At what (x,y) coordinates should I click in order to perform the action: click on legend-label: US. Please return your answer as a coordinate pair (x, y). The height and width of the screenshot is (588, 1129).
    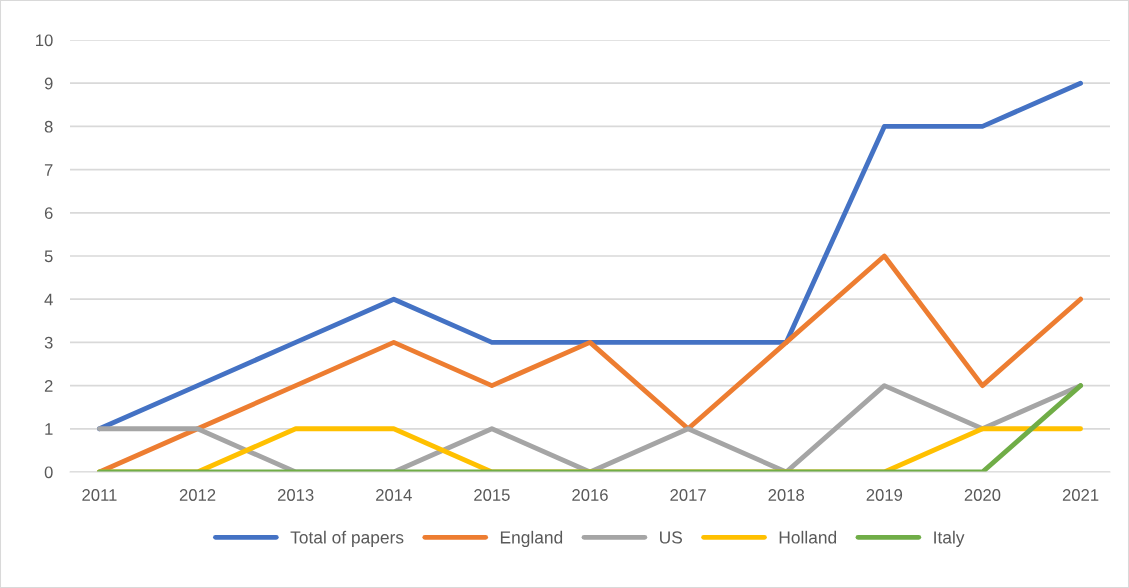
    Looking at the image, I should click on (671, 537).